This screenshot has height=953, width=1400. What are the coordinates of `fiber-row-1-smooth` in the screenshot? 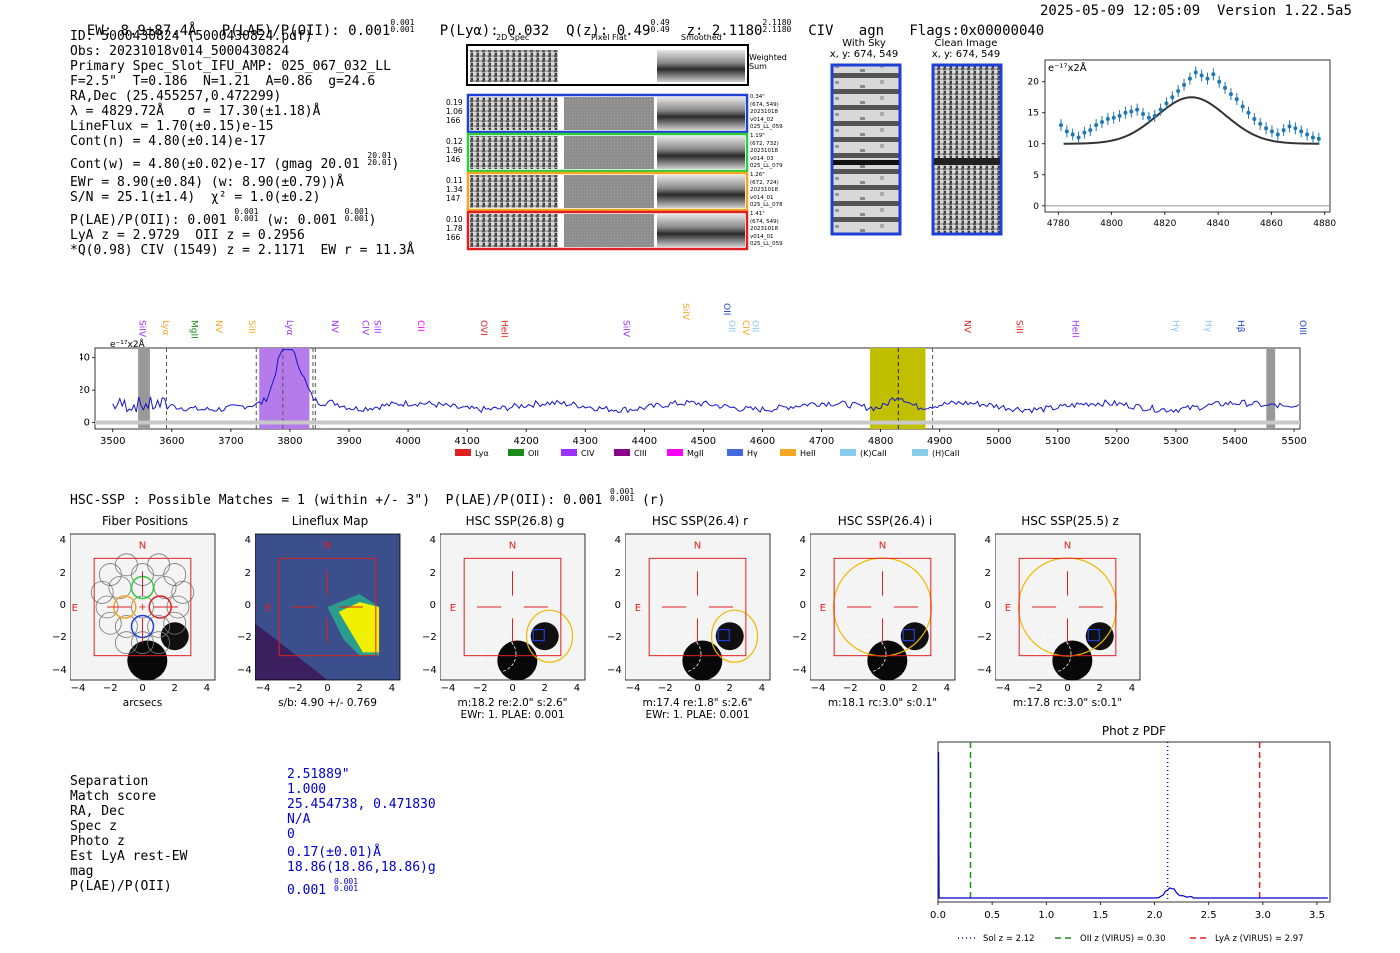 It's located at (701, 113).